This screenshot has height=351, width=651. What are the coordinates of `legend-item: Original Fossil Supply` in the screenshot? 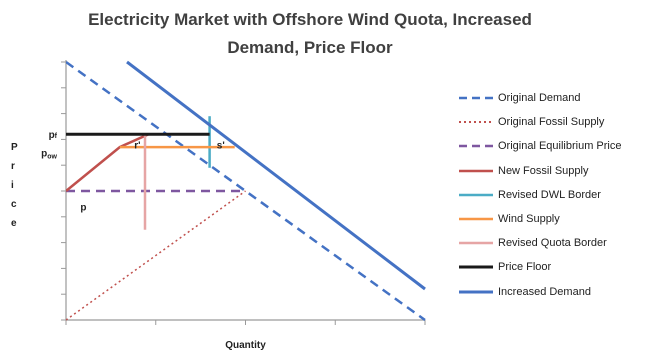 It's located at (553, 122).